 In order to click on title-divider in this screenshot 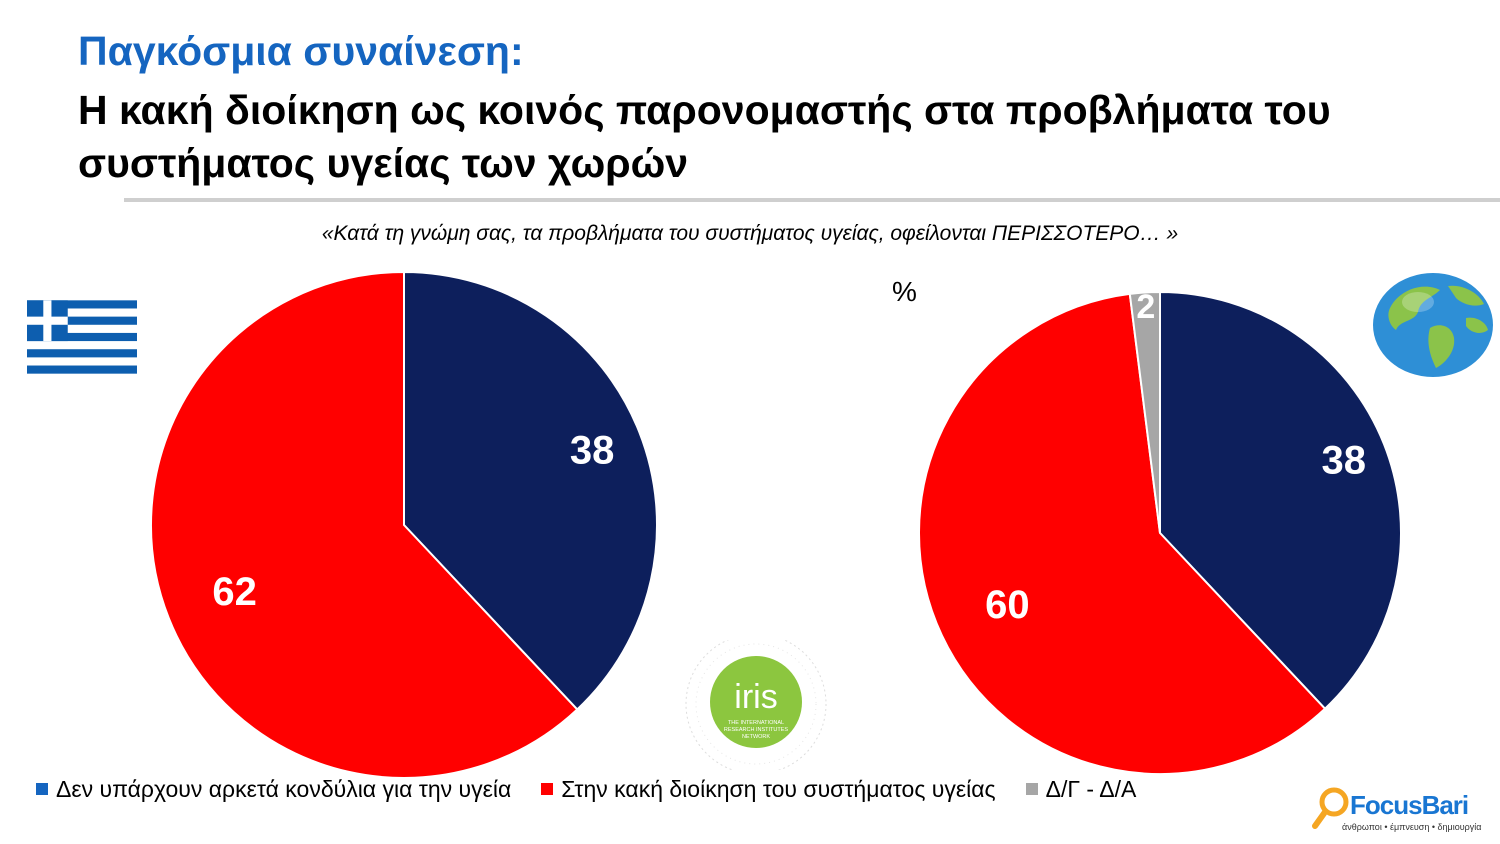, I will do `click(812, 200)`.